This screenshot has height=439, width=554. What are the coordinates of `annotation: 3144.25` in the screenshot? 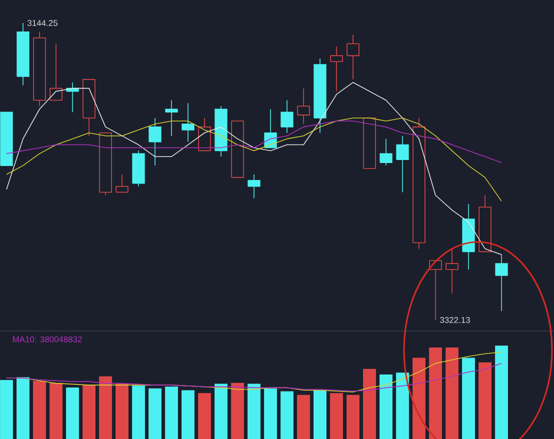 It's located at (43, 23).